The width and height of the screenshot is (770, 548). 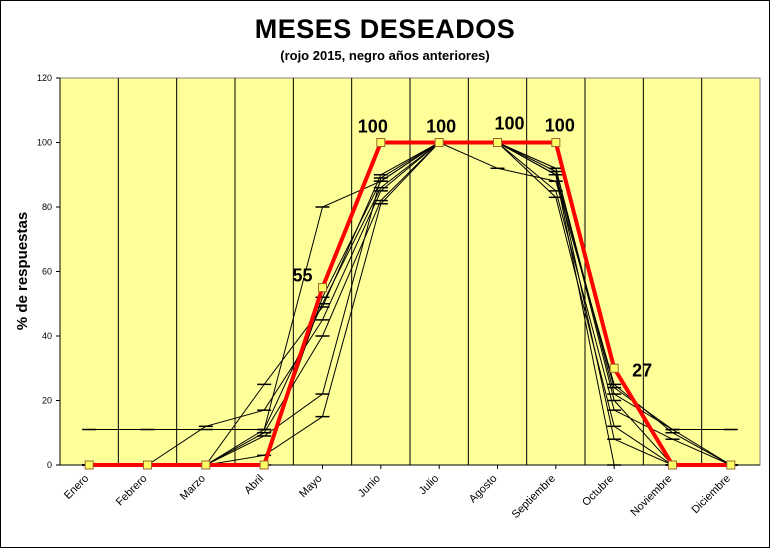 What do you see at coordinates (311, 487) in the screenshot?
I see `x-tick-label: Mayo` at bounding box center [311, 487].